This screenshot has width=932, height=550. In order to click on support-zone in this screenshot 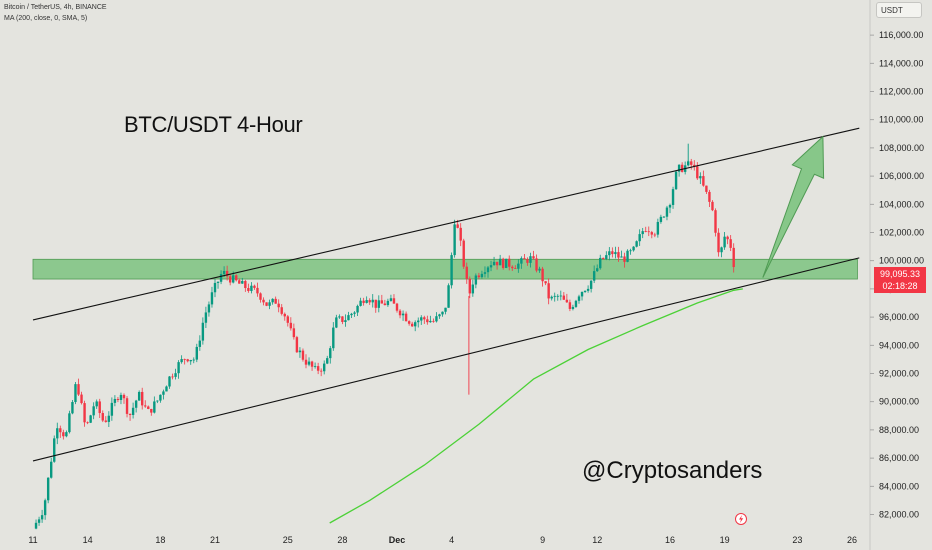, I will do `click(445, 269)`.